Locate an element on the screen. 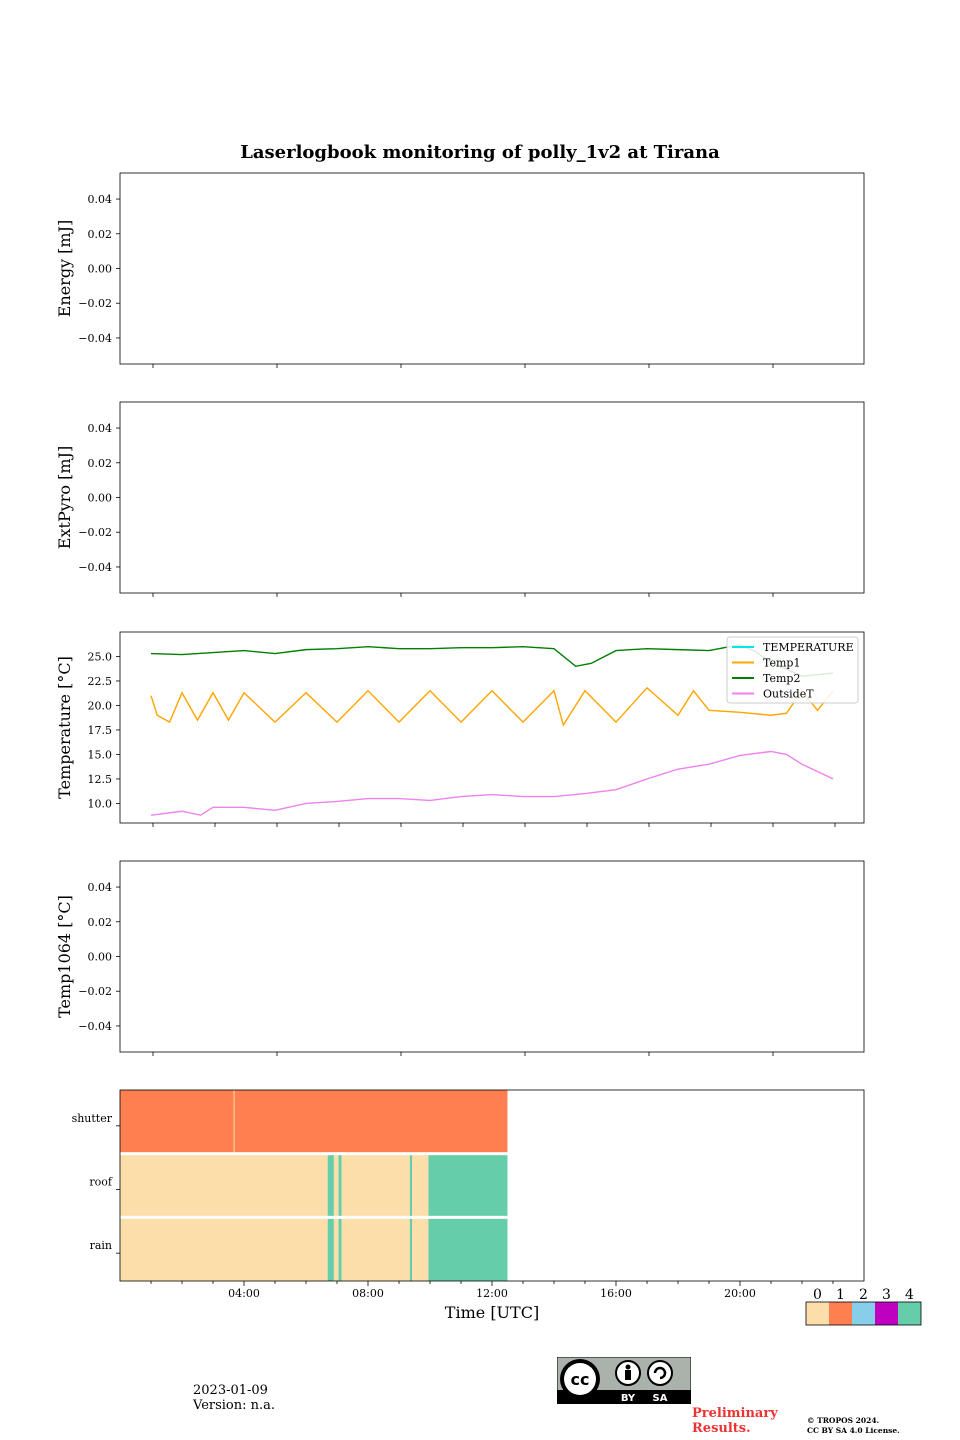 The image size is (960, 1440). preliminary-results-note: Preliminary Results. is located at coordinates (735, 1421).